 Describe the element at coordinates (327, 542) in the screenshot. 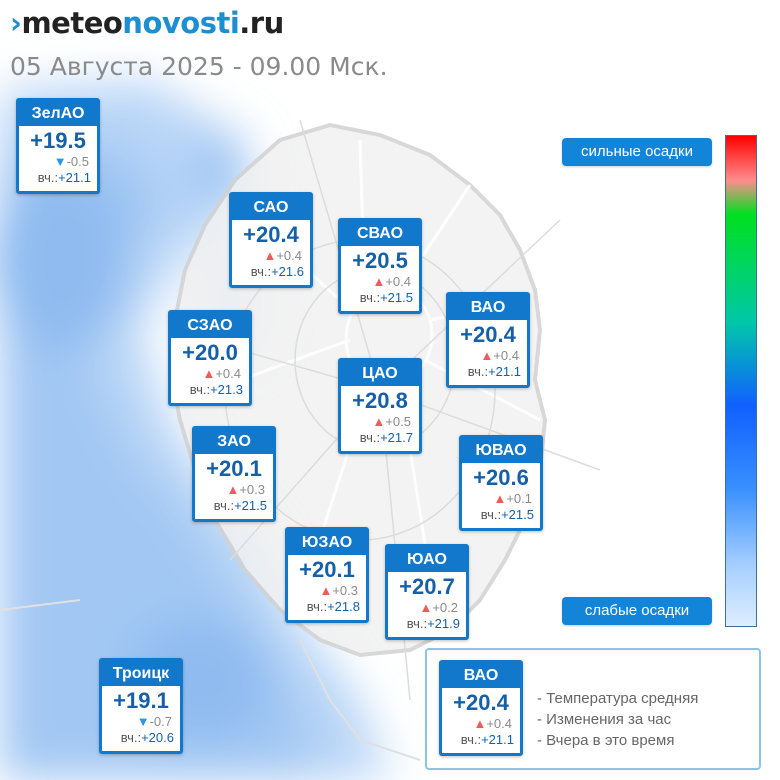

I see `district-name: ЮЗАО` at that location.